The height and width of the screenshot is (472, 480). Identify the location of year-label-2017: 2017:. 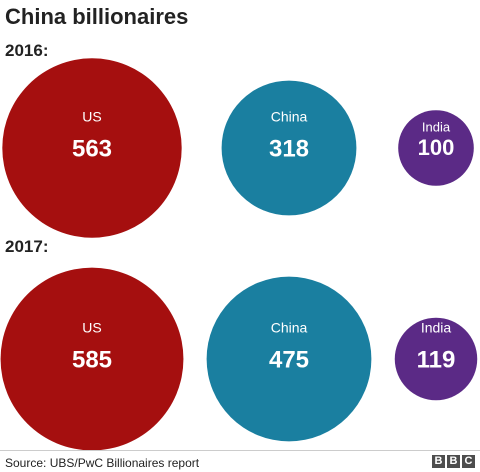
(27, 246).